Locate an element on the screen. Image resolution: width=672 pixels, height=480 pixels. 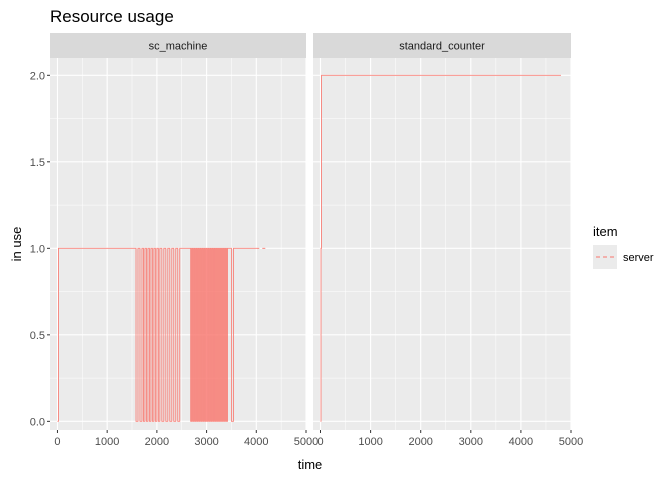
y-tick-label: 2.0 is located at coordinates (37, 76).